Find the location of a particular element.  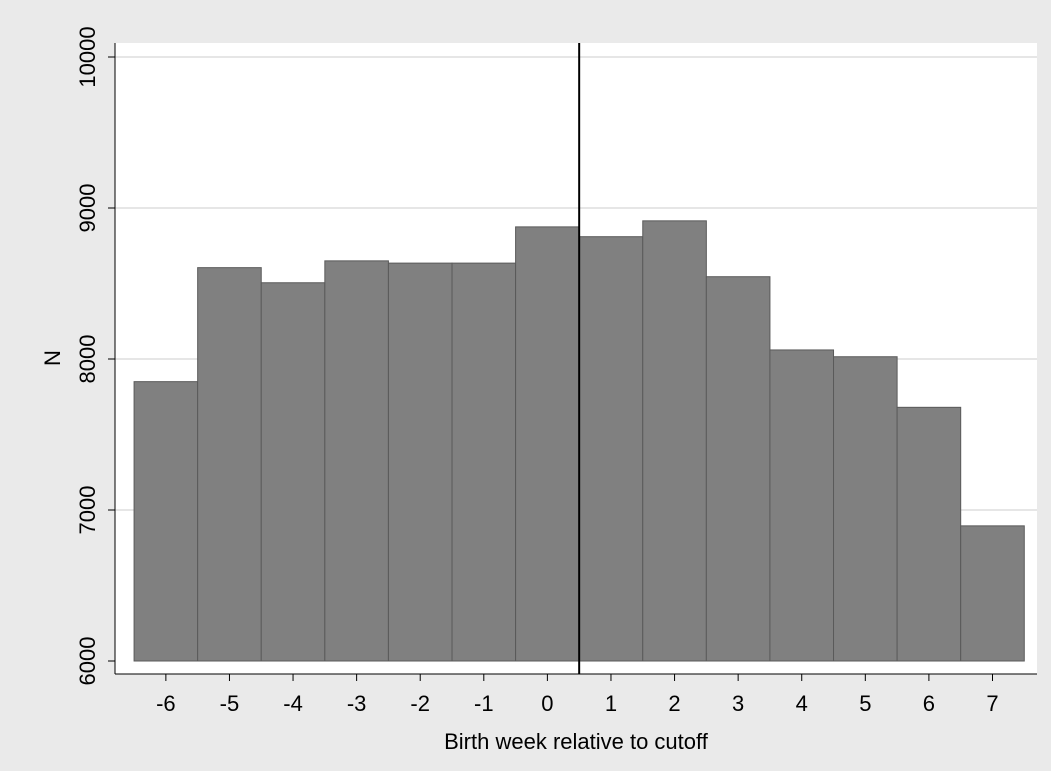

x-tick-label: 6 is located at coordinates (929, 703).